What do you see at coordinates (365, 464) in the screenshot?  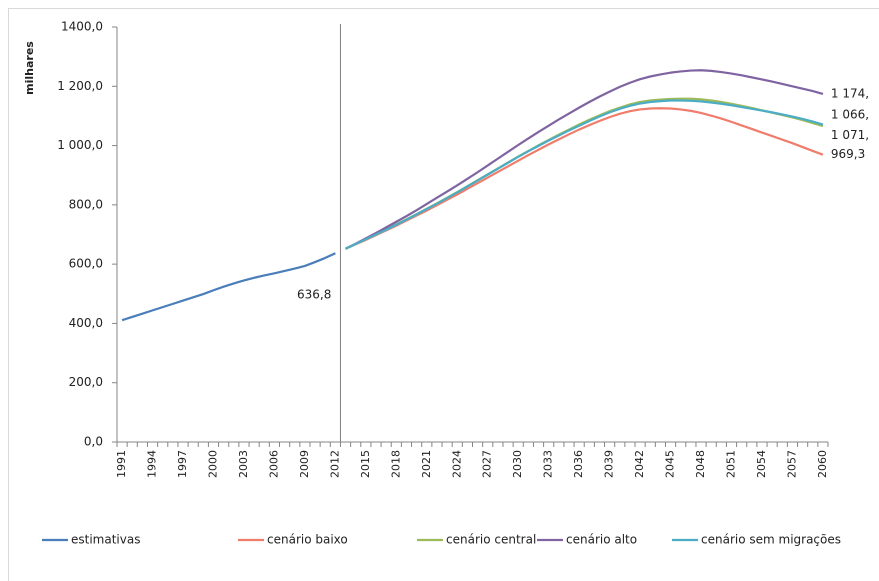 I see `x-tick-label: 2015` at bounding box center [365, 464].